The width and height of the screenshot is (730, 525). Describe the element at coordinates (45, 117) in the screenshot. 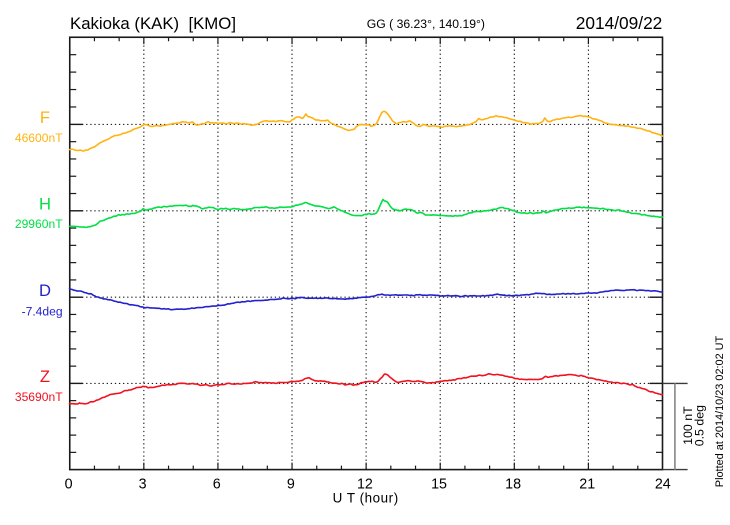

I see `svg-text: F` at that location.